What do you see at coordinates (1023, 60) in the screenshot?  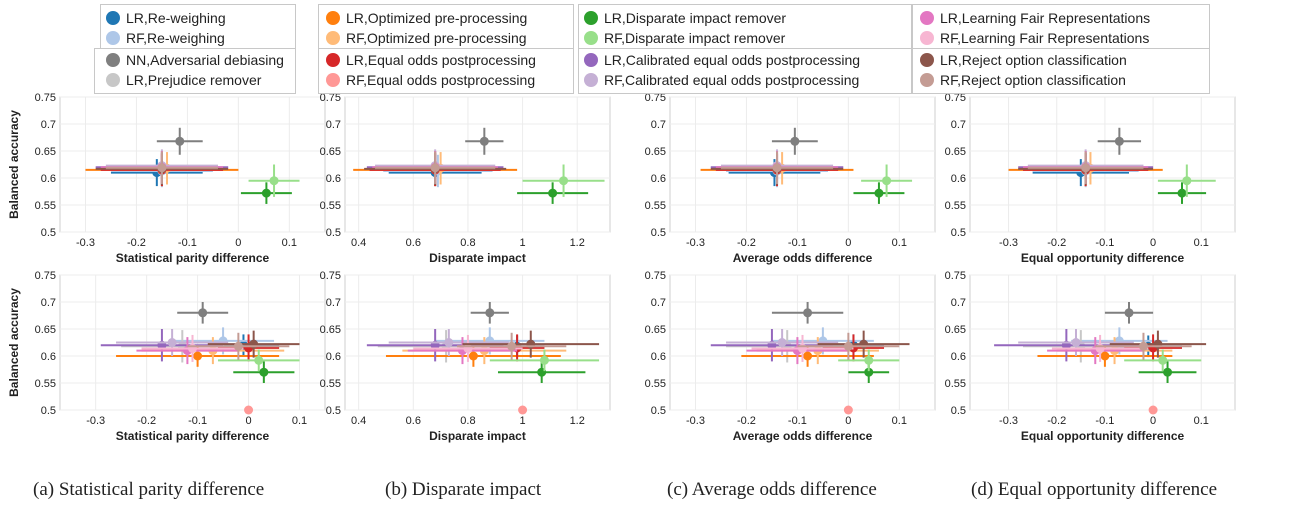 I see `legend-entry: LR,Reject option classification` at bounding box center [1023, 60].